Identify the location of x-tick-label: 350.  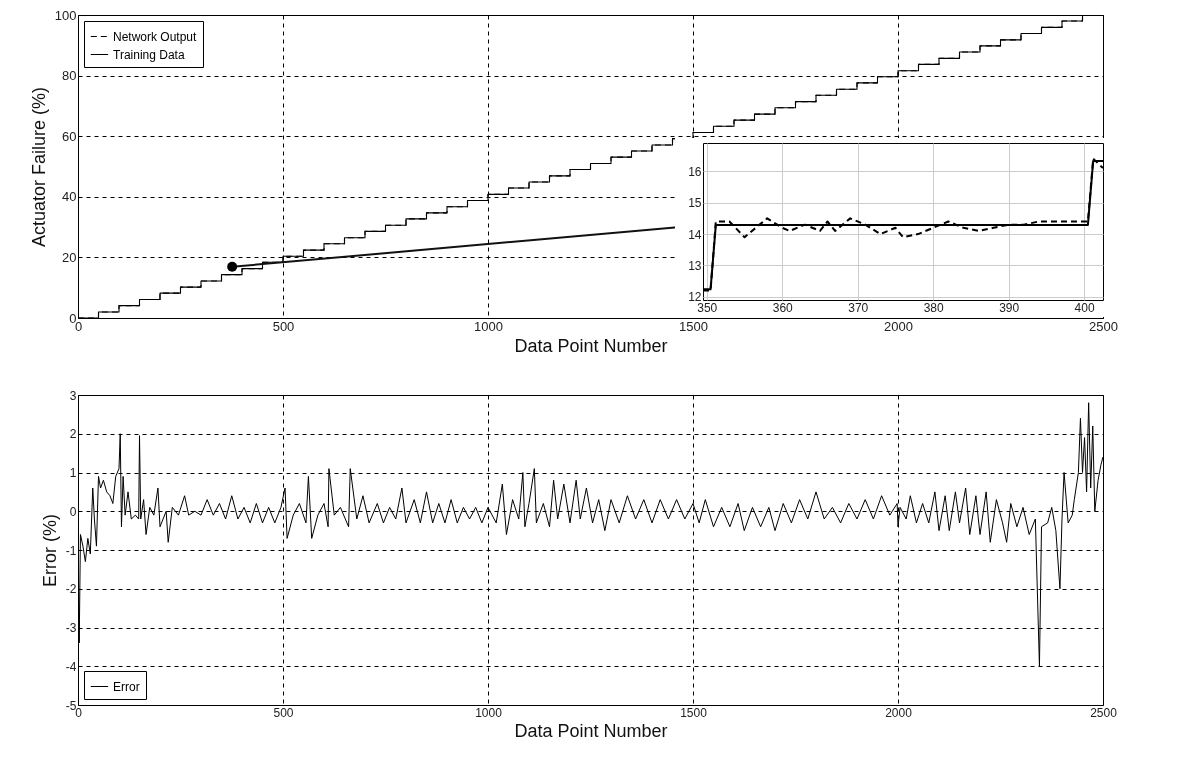
(707, 307).